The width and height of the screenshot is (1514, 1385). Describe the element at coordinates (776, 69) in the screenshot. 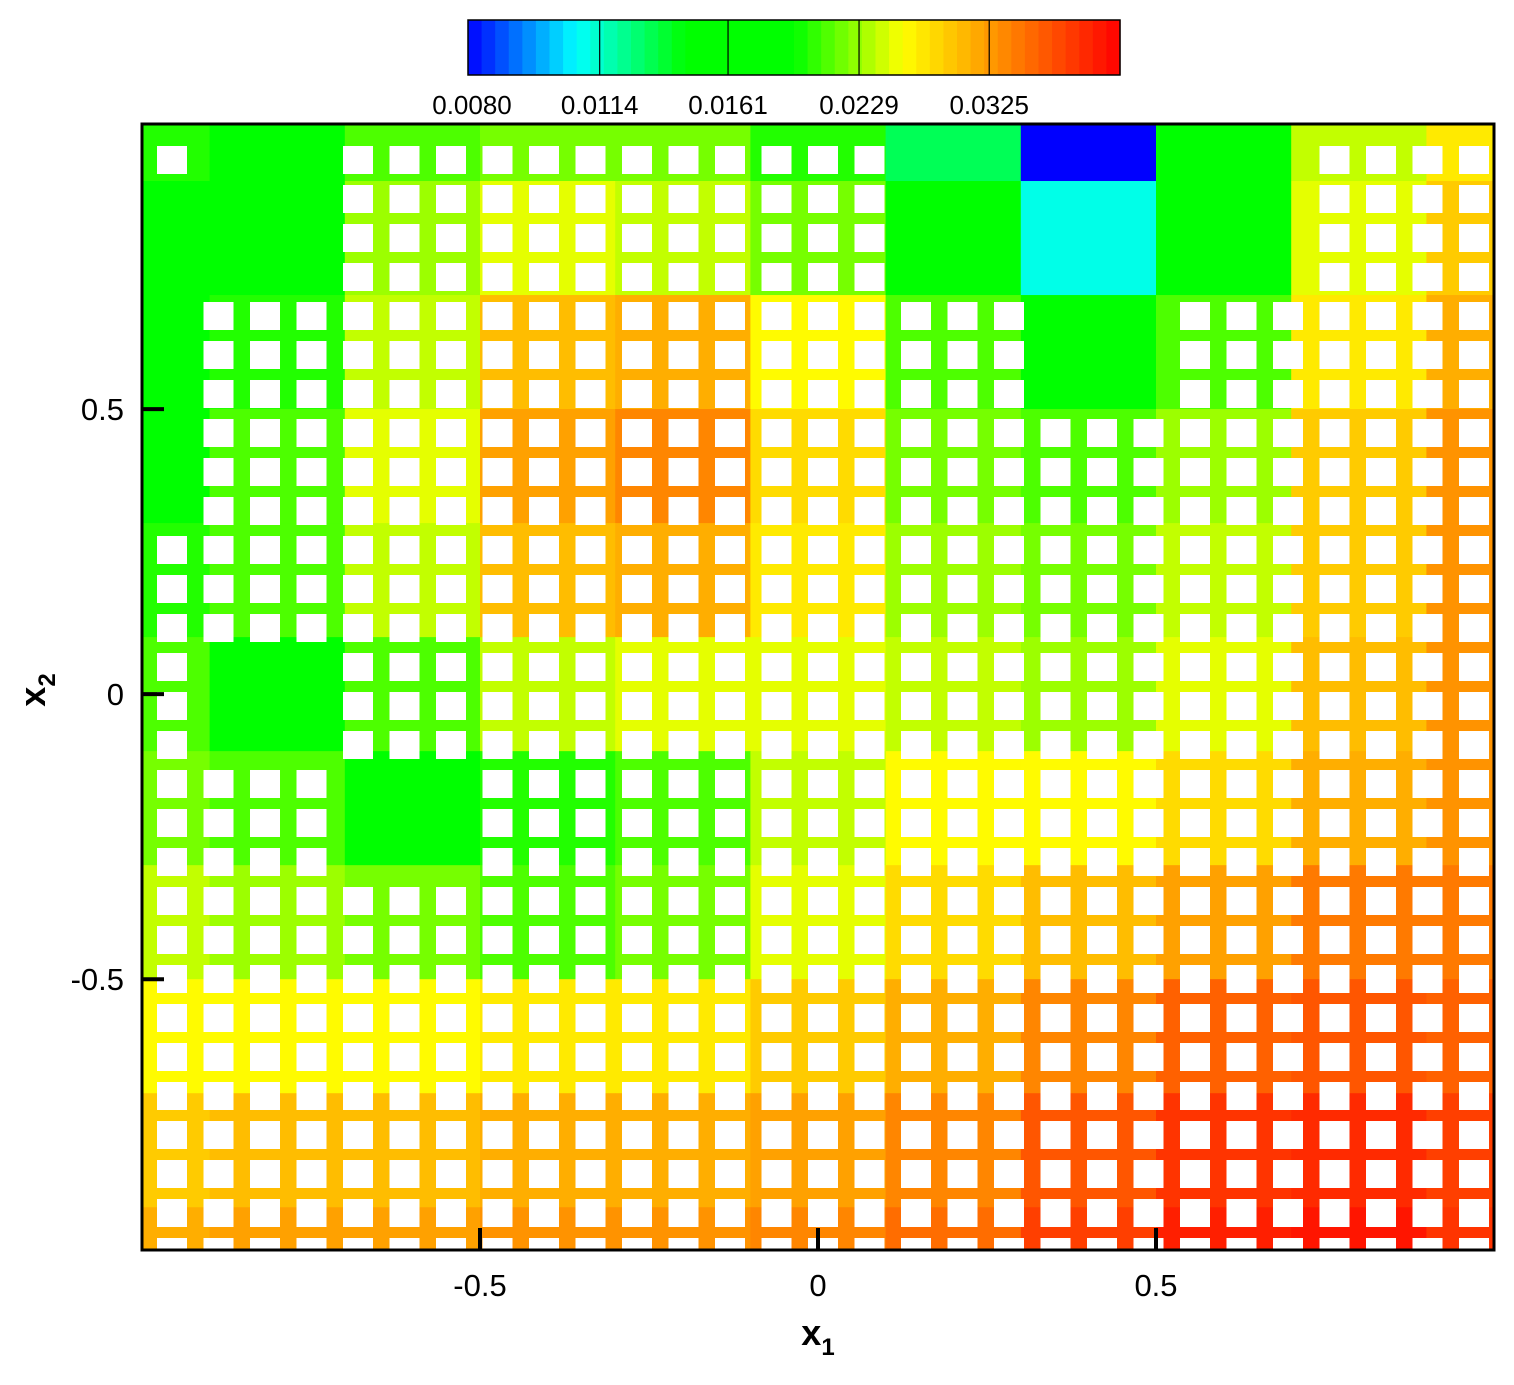

I see `colorbar: 0.0080 0.0114 0.0161 0.0229 0.0325` at that location.